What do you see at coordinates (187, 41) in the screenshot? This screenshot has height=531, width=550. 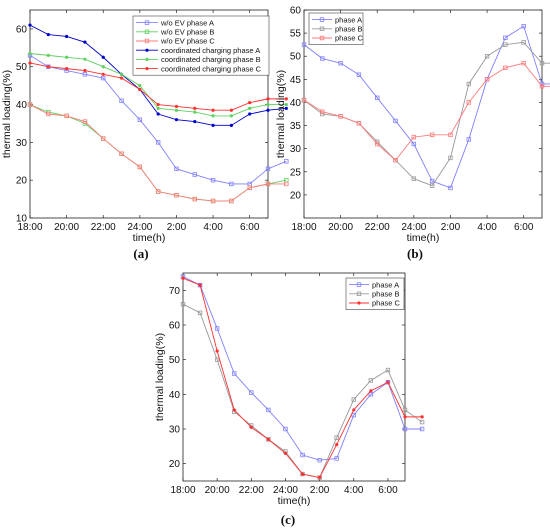 I see `panel-1-legend-label: w/o EV phase C` at bounding box center [187, 41].